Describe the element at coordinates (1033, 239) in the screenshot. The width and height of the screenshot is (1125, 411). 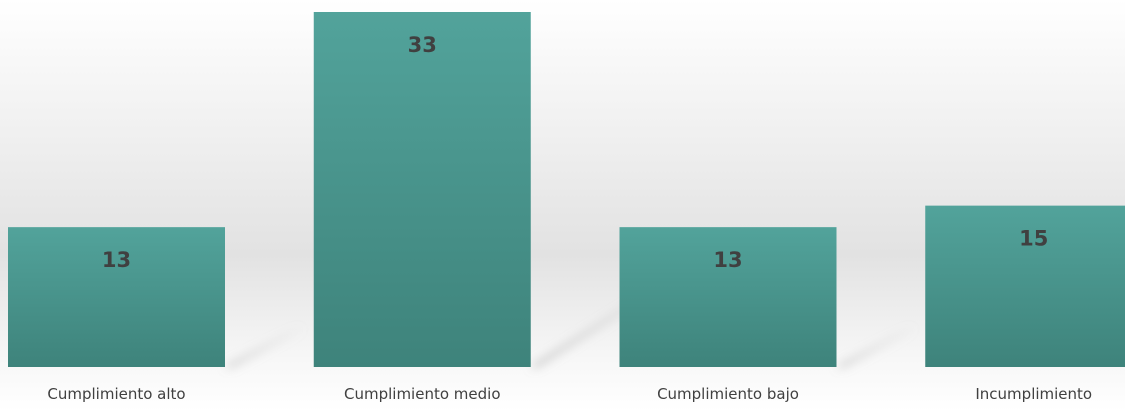
I see `data-label: 15` at that location.